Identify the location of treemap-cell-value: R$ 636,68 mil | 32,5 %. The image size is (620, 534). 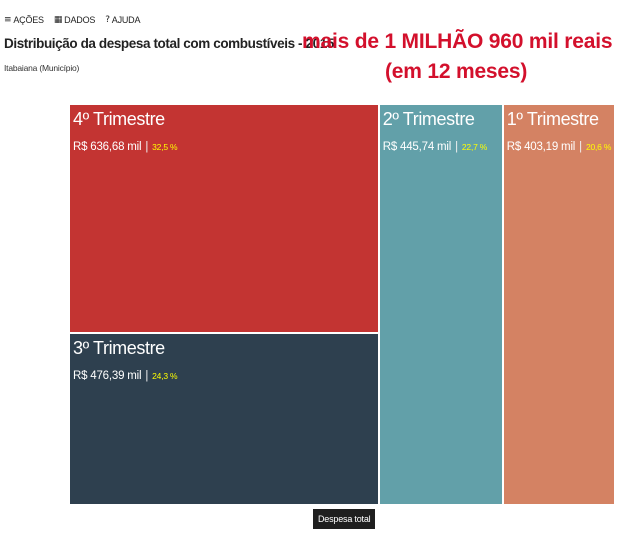
(125, 147).